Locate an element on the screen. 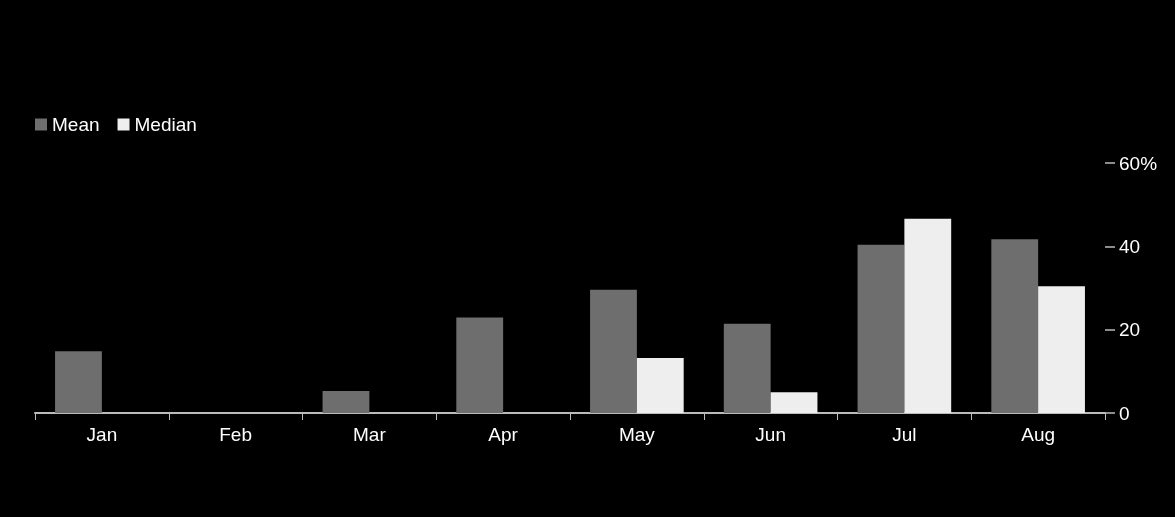 Image resolution: width=1175 pixels, height=517 pixels. x-tick-label: Apr is located at coordinates (503, 434).